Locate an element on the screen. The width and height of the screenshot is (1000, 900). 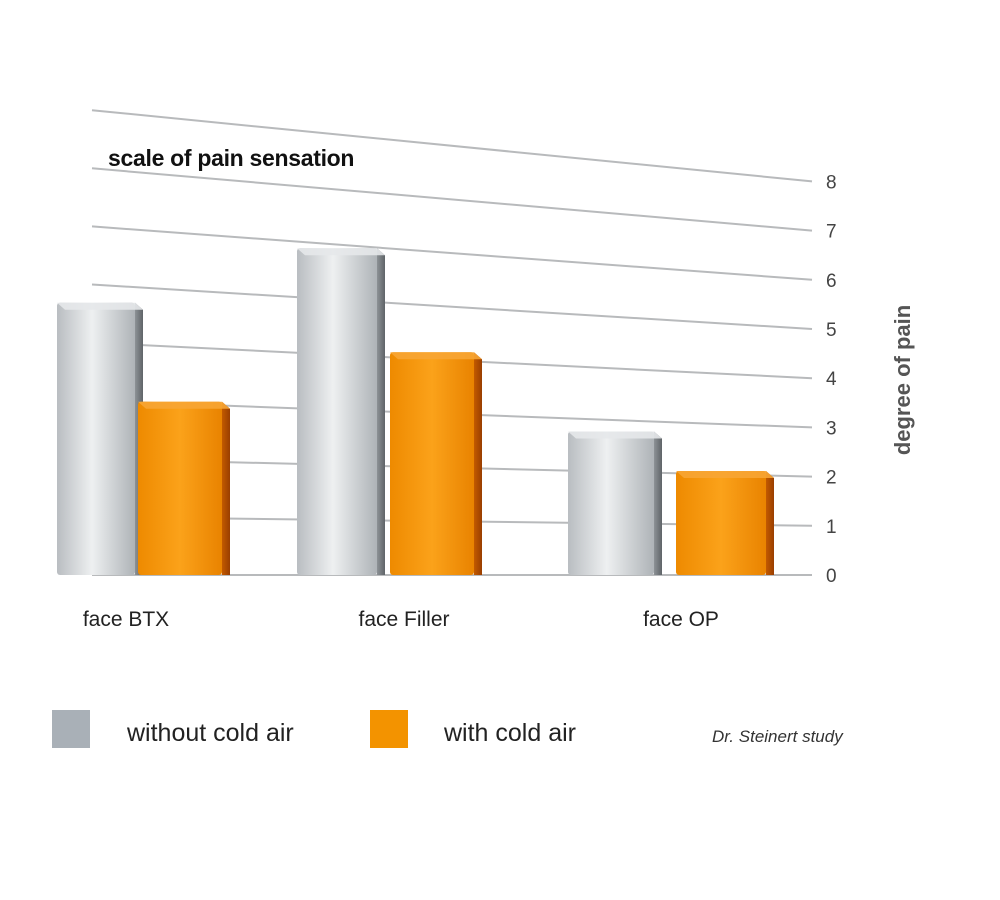
y-tick-label: 3 is located at coordinates (831, 428).